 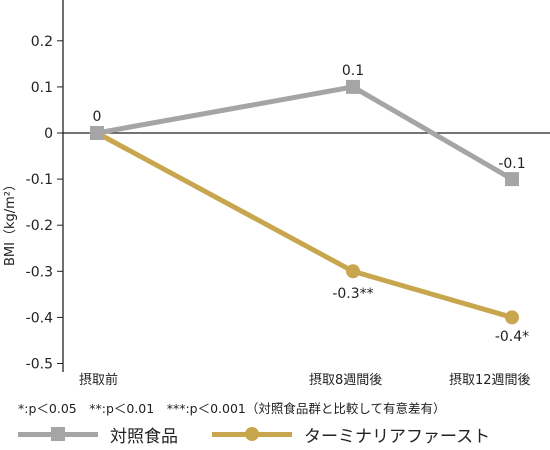 I want to click on y-tick-label: -0.1, so click(x=39, y=180).